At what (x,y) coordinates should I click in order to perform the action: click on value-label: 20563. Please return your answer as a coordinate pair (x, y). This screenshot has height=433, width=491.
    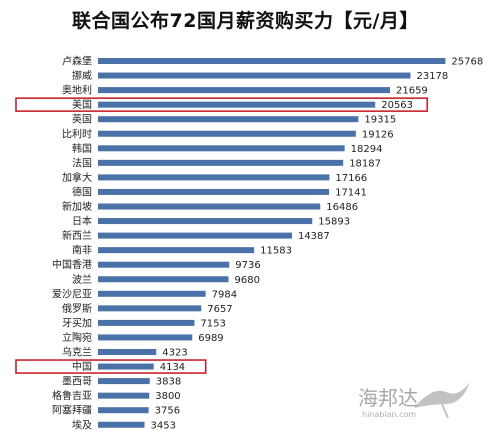
    Looking at the image, I should click on (397, 105).